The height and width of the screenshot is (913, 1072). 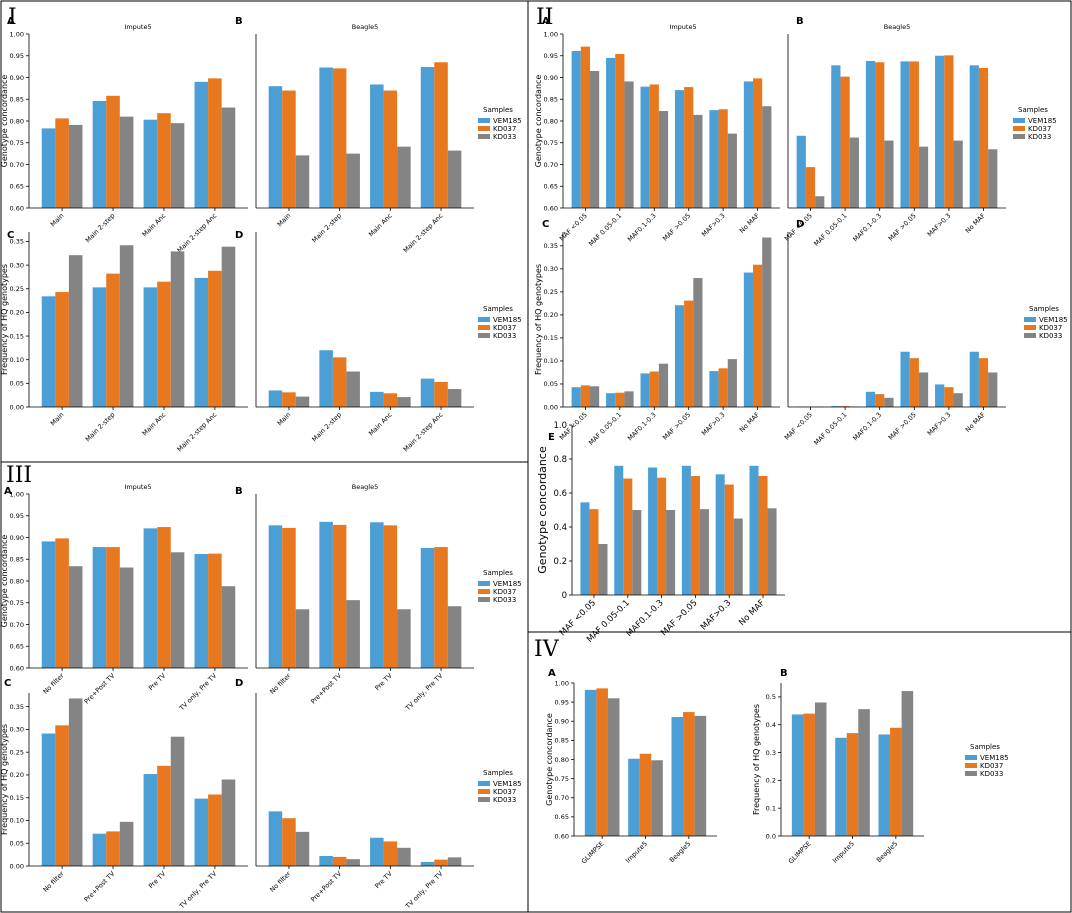 What do you see at coordinates (326, 427) in the screenshot?
I see `x-tick-label: Main 2-step` at bounding box center [326, 427].